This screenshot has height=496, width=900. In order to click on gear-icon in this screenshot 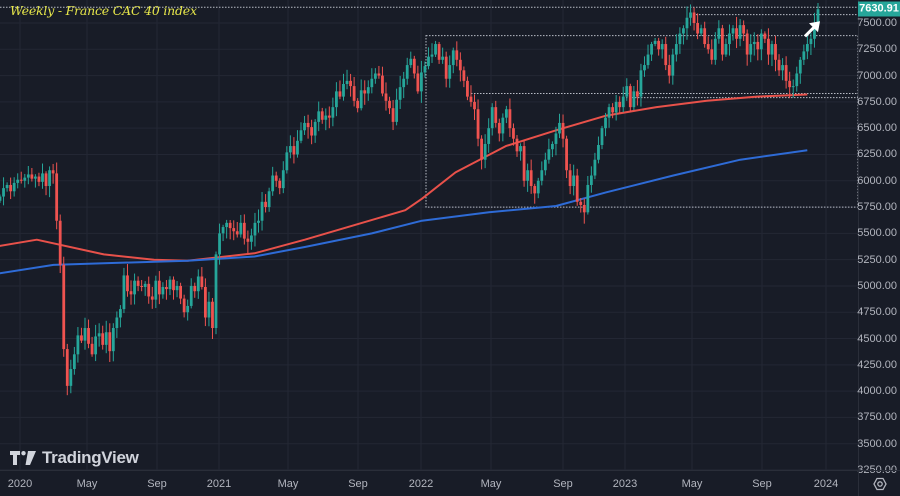, I will do `click(880, 483)`.